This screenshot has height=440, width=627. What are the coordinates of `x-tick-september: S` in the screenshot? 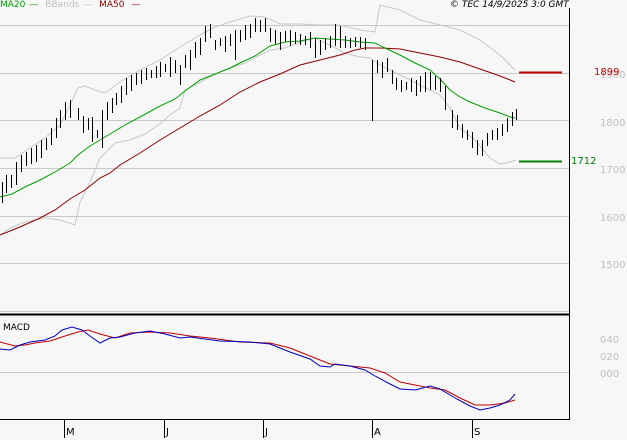 It's located at (477, 432).